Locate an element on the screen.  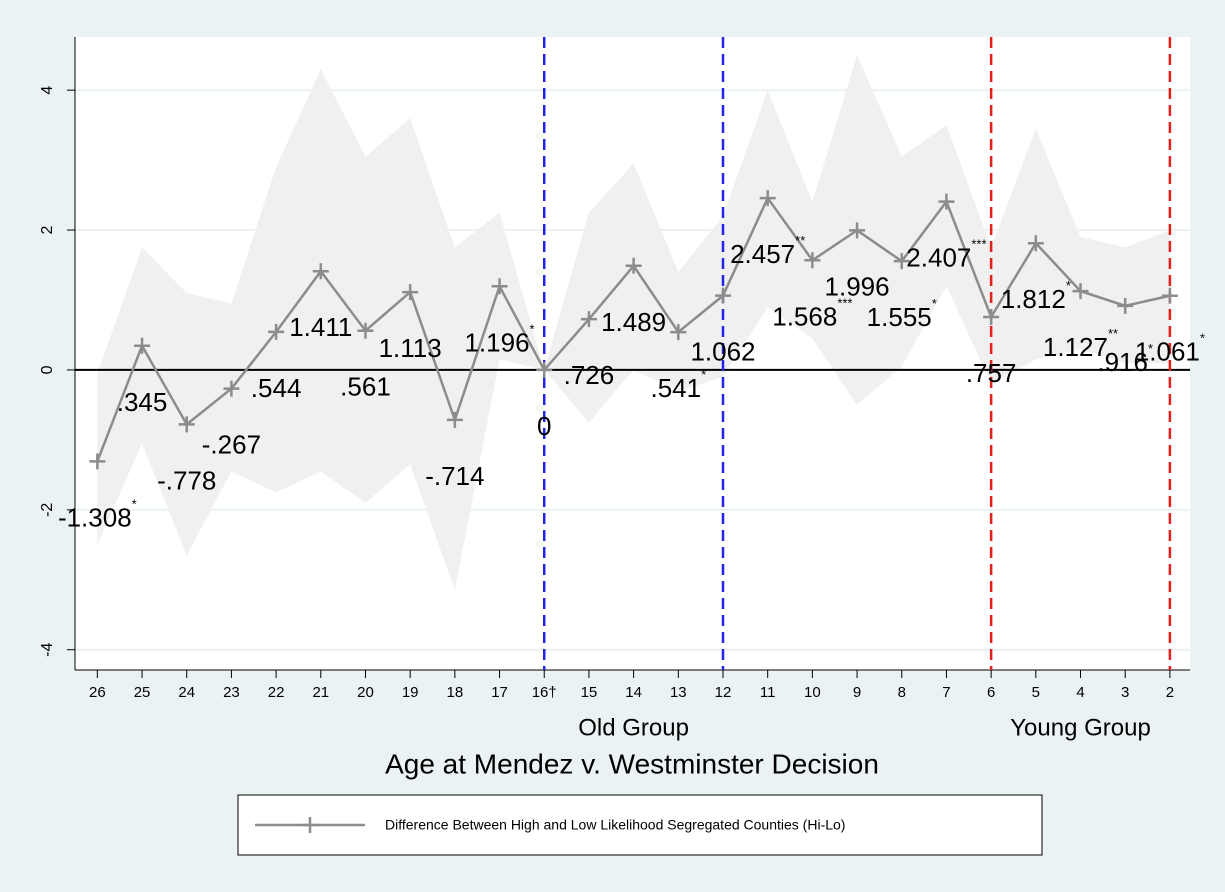
value-label: 1.062 is located at coordinates (722, 352).